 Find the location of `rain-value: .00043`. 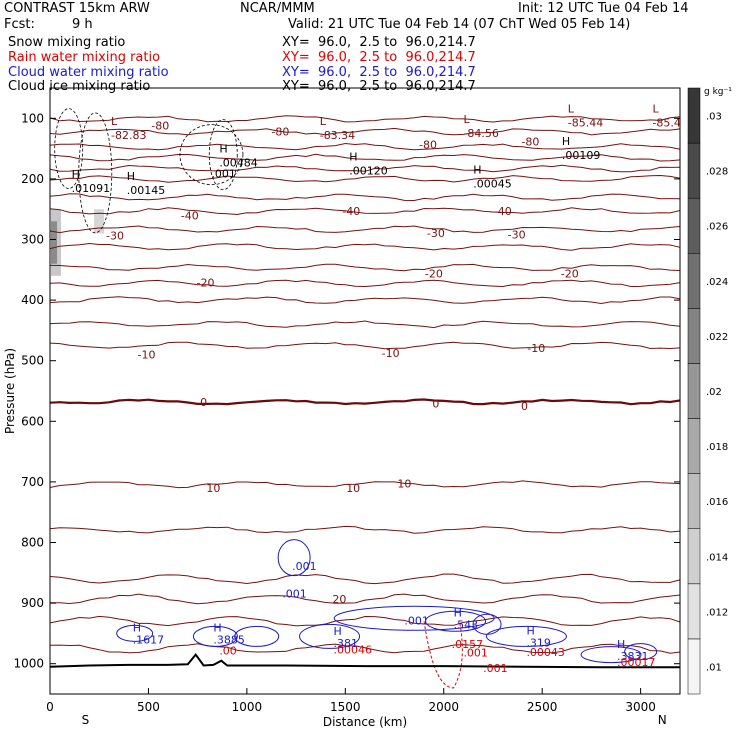

rain-value: .00043 is located at coordinates (545, 652).